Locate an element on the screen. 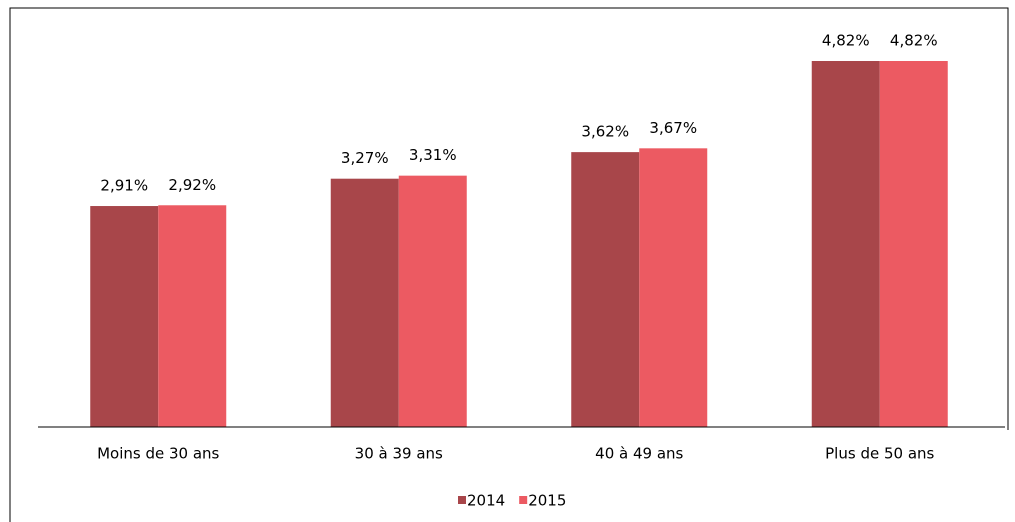 The width and height of the screenshot is (1015, 522). data-label: 3,27% is located at coordinates (365, 158).